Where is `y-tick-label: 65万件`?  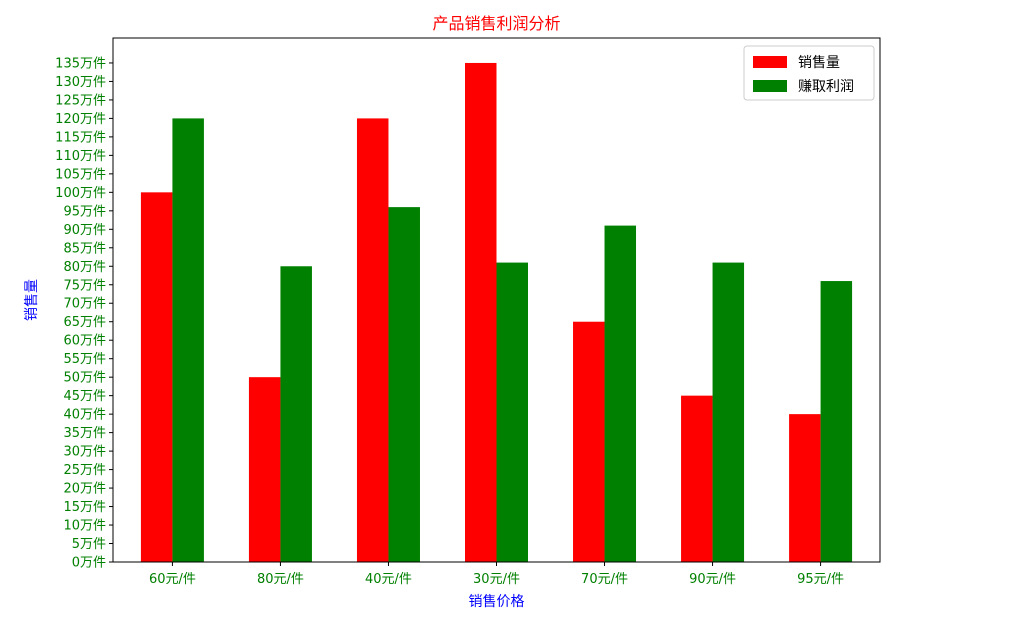
y-tick-label: 65万件 is located at coordinates (84, 322).